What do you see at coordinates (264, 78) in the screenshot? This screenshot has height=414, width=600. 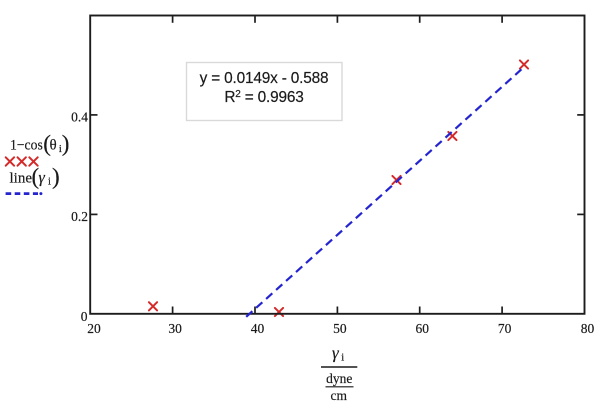 I see `svg-text: y = 0.0149x - 0.588` at bounding box center [264, 78].